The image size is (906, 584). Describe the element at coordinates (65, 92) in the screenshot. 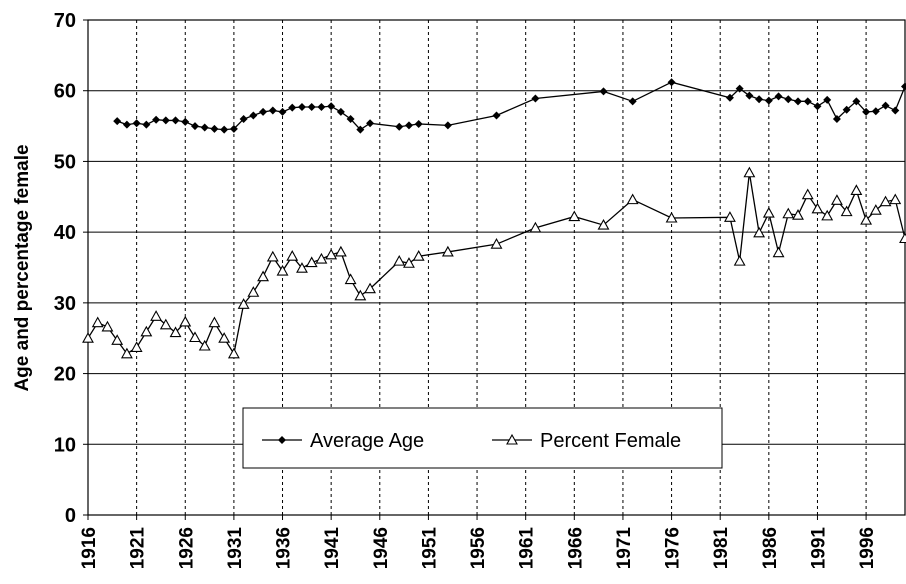

I see `y-tick-label: 60` at that location.